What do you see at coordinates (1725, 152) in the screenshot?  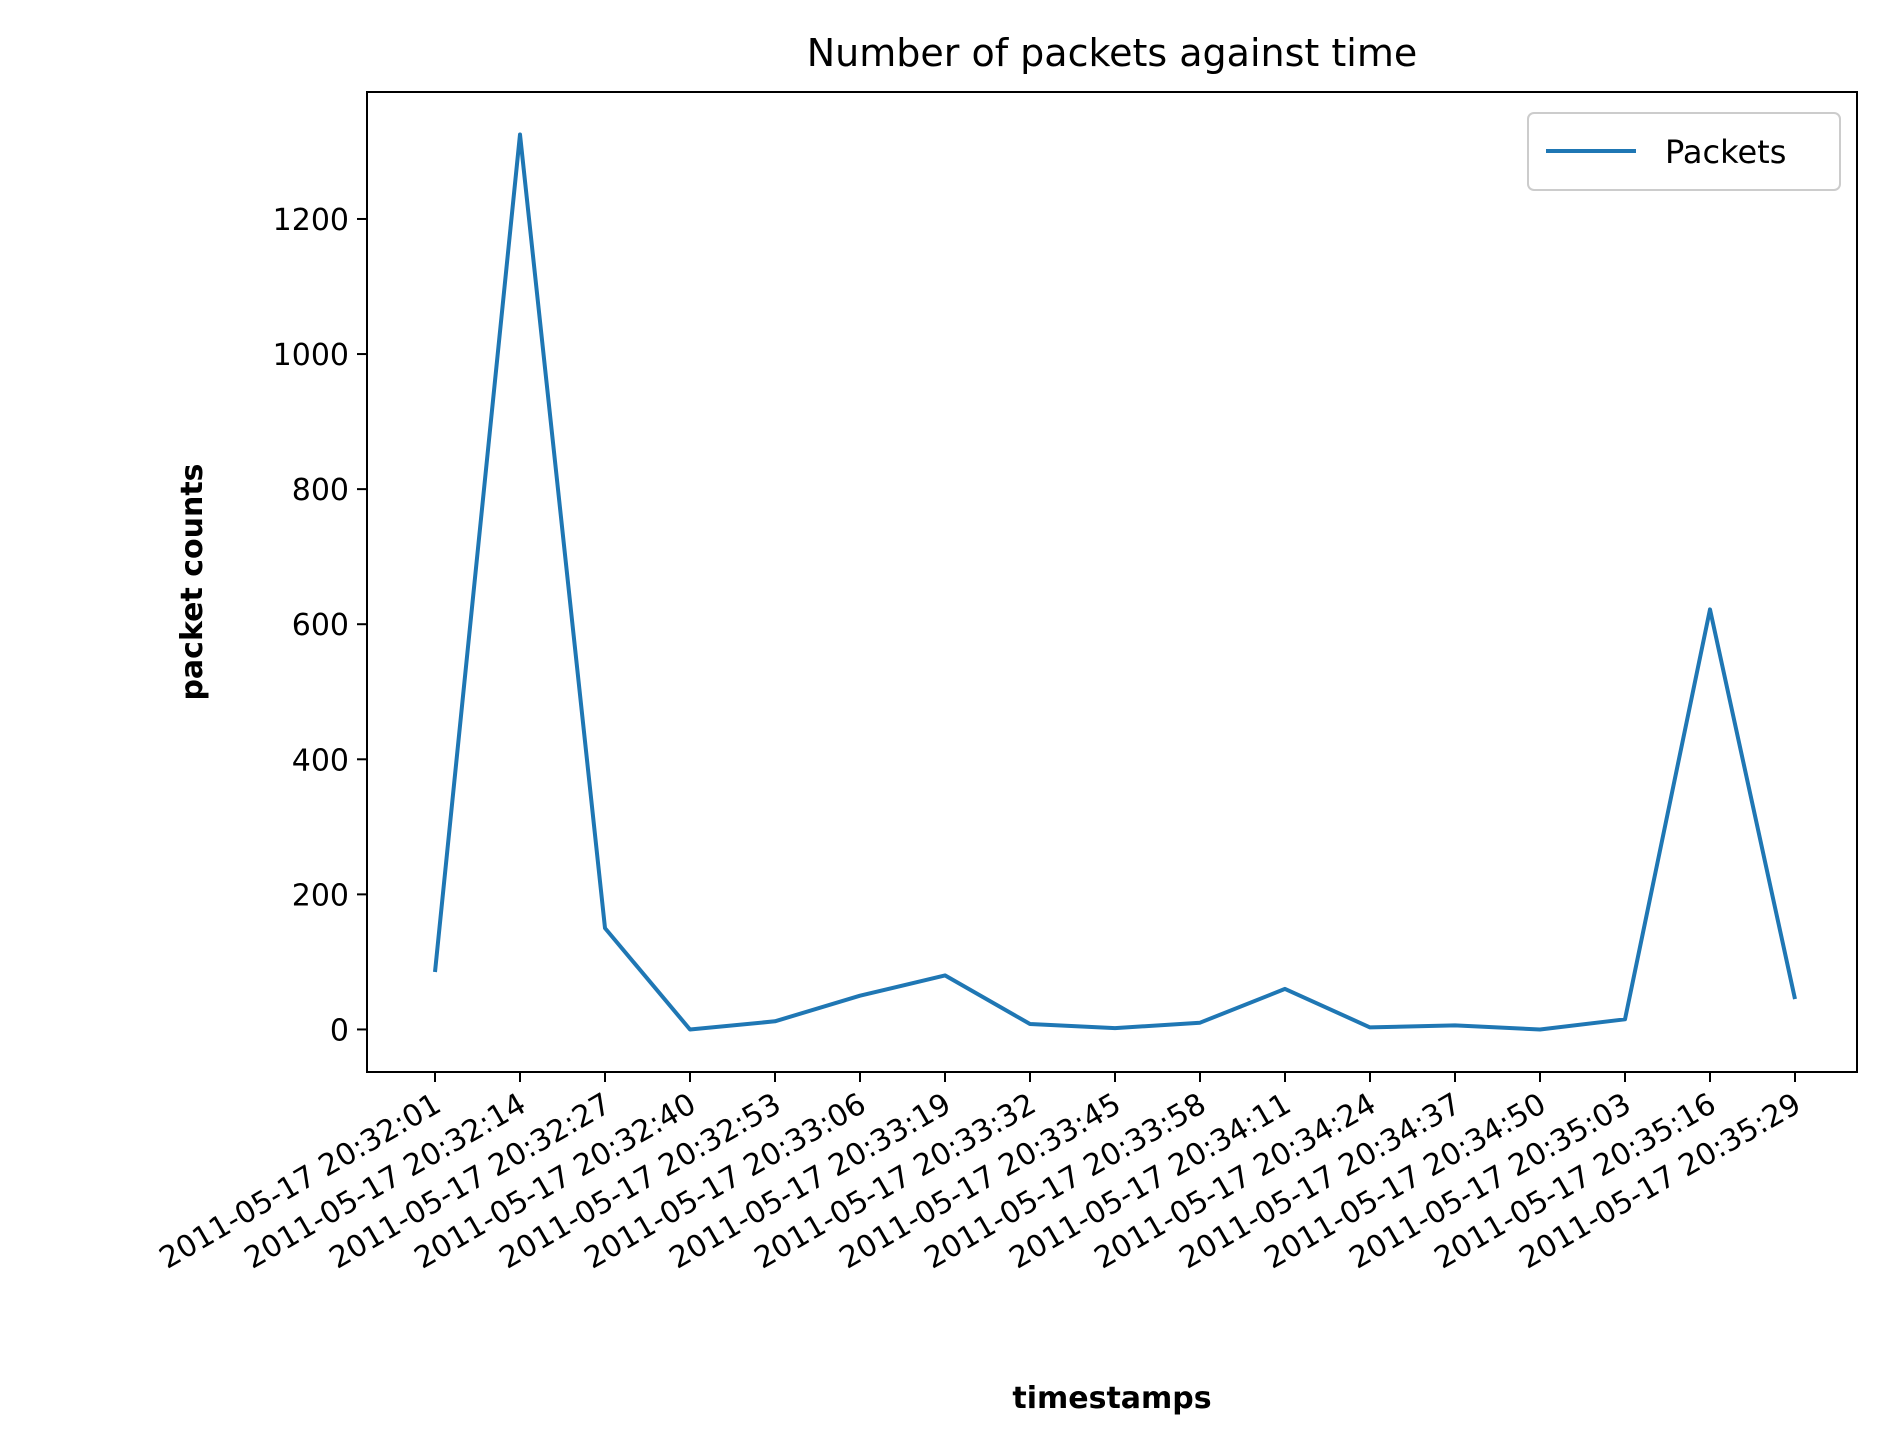 I see `legend-label: Packets` at bounding box center [1725, 152].